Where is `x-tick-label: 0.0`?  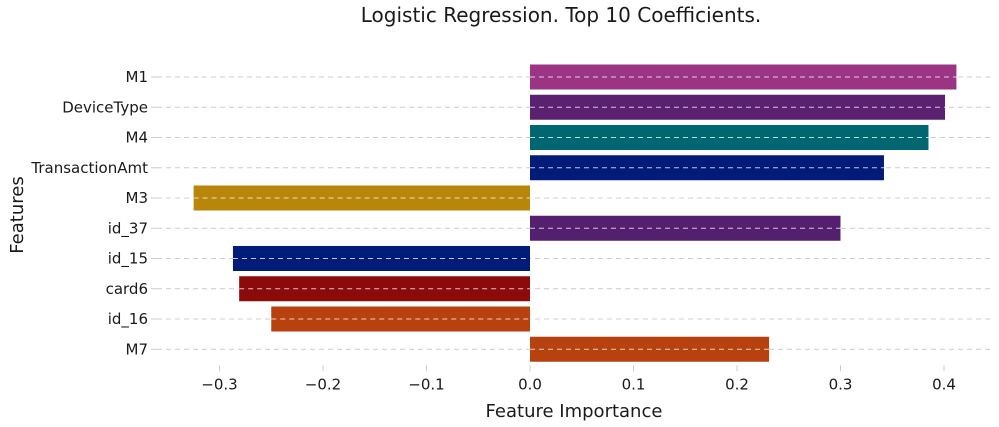
x-tick-label: 0.0 is located at coordinates (530, 384).